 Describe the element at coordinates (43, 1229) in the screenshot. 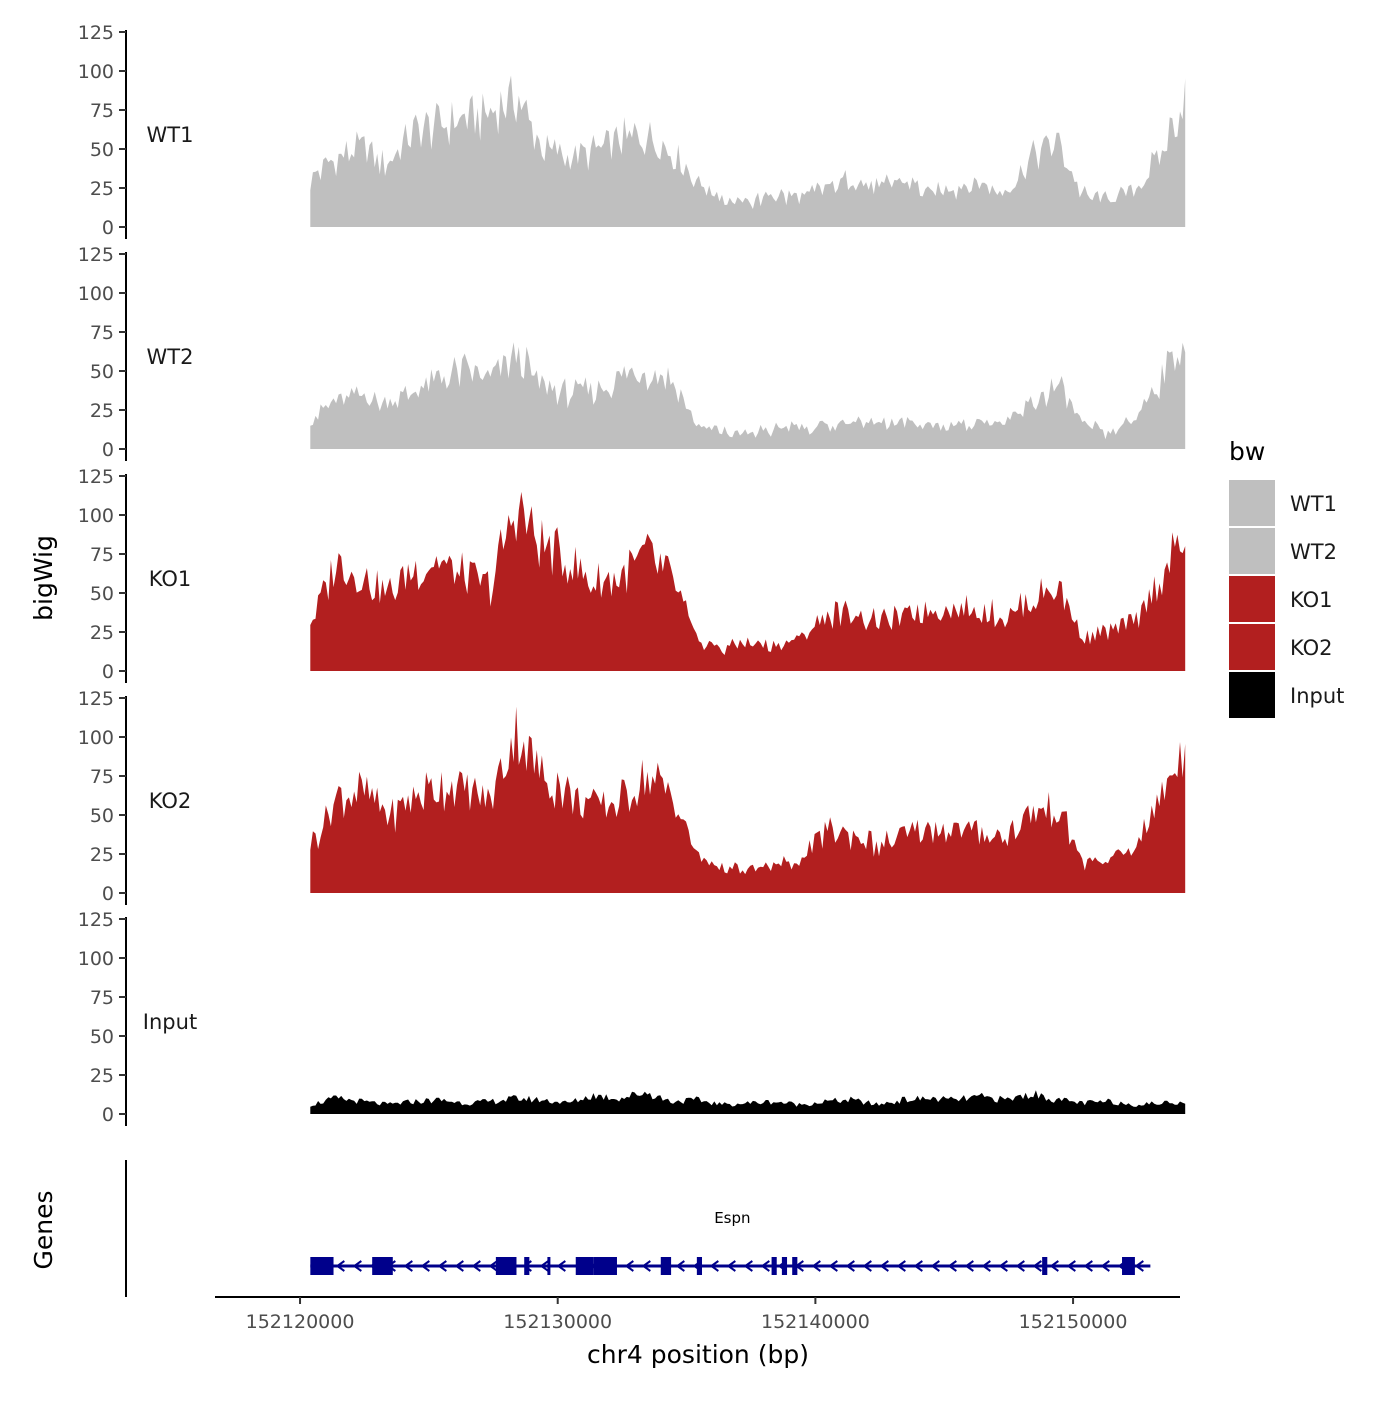

I see `genes-axis-title: Genes` at that location.